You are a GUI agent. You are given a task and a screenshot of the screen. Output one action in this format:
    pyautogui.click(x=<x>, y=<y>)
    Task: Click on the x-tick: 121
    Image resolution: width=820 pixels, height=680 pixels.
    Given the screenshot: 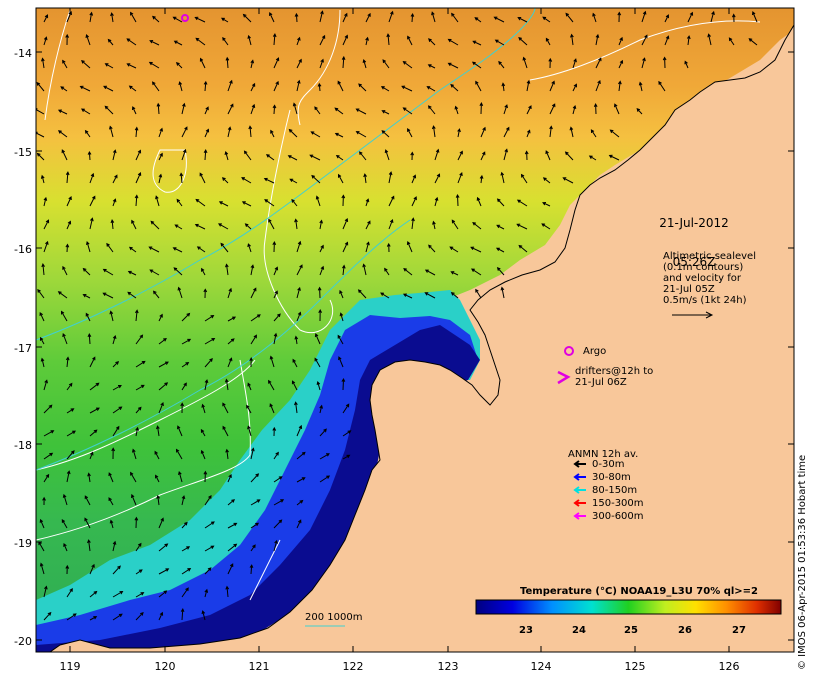 What is the action you would take?
    pyautogui.click(x=259, y=666)
    